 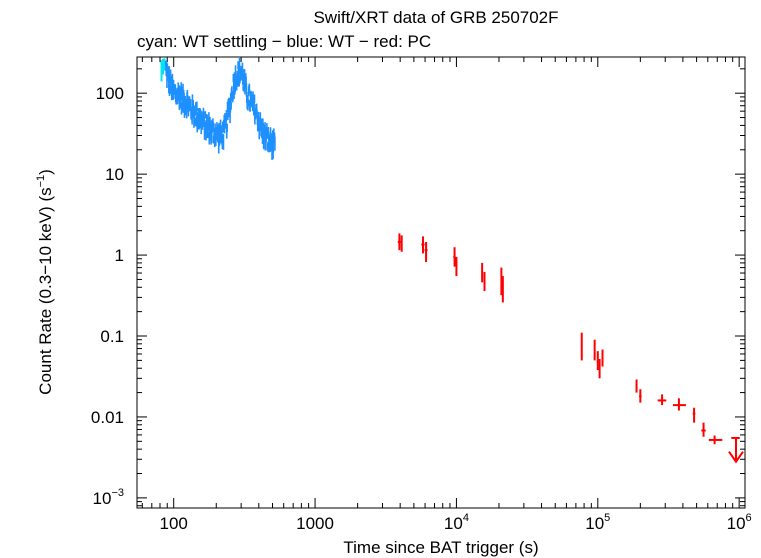 What do you see at coordinates (739, 522) in the screenshot?
I see `x-tick-label: 10⁶` at bounding box center [739, 522].